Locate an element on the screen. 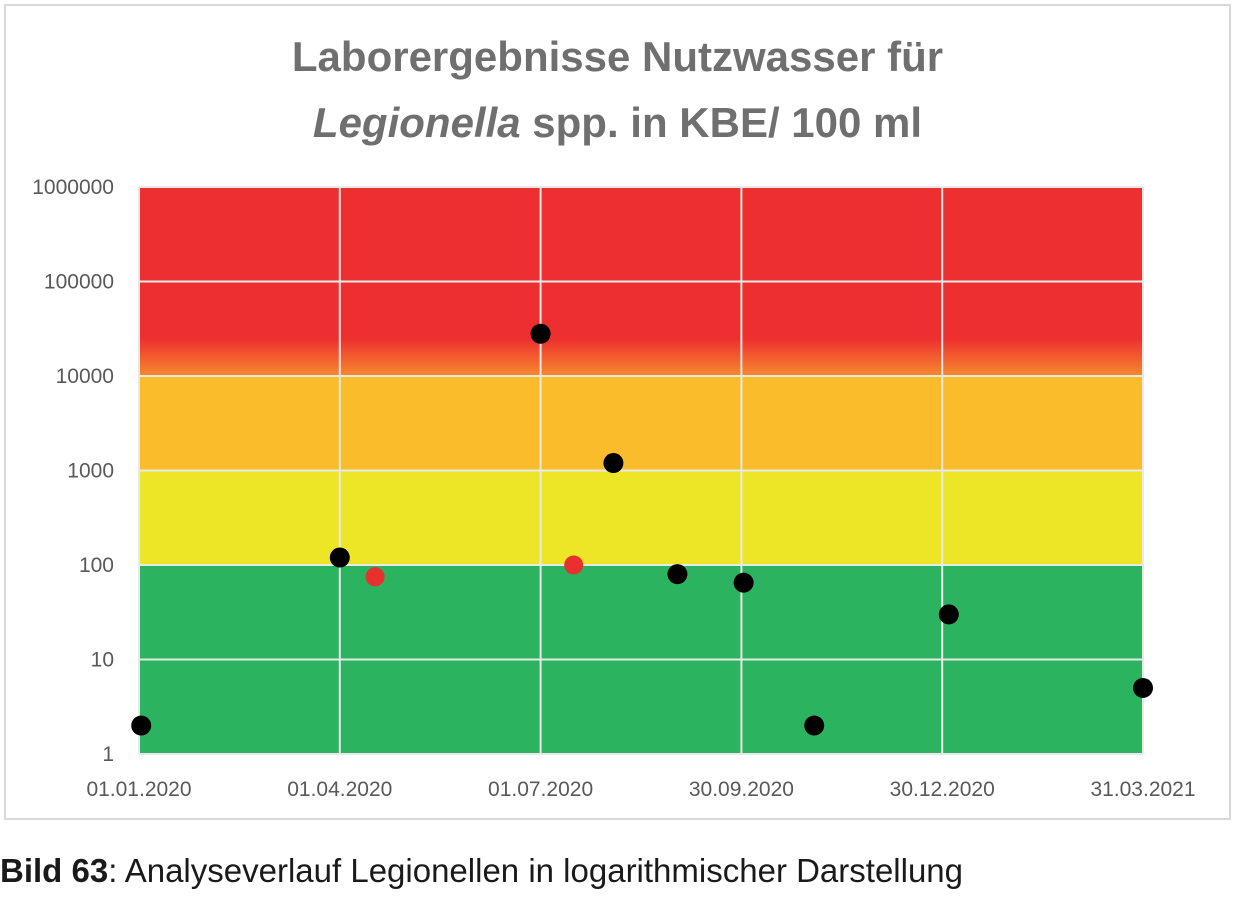 The width and height of the screenshot is (1237, 897). y-tick-label: 100000 is located at coordinates (79, 282).